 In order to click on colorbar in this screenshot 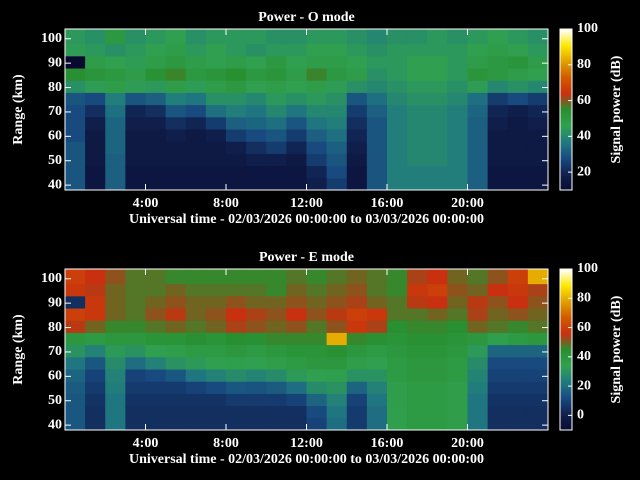, I will do `click(566, 350)`.